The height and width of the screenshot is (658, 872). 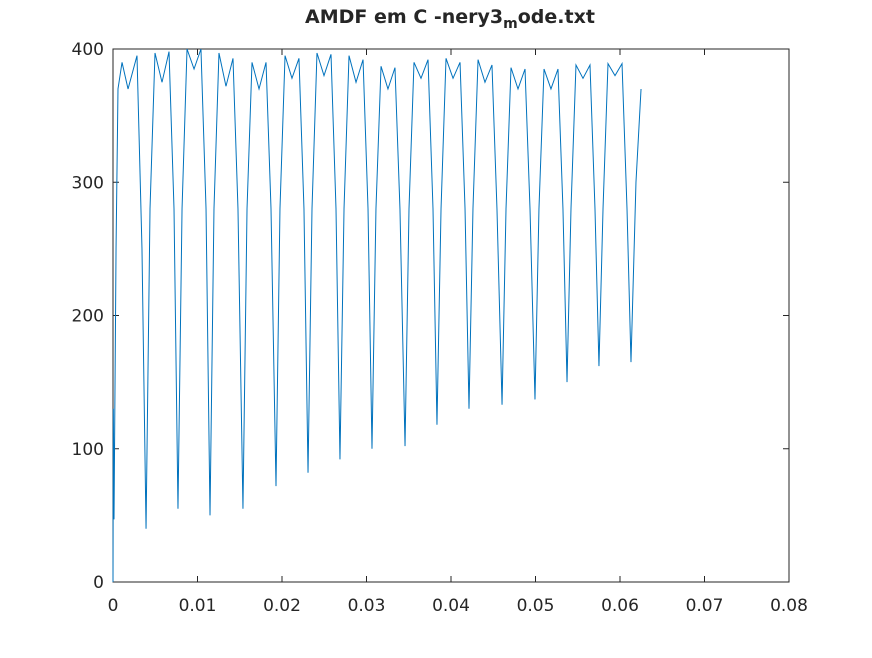 I want to click on x-tick-label: 0.05, so click(x=536, y=606).